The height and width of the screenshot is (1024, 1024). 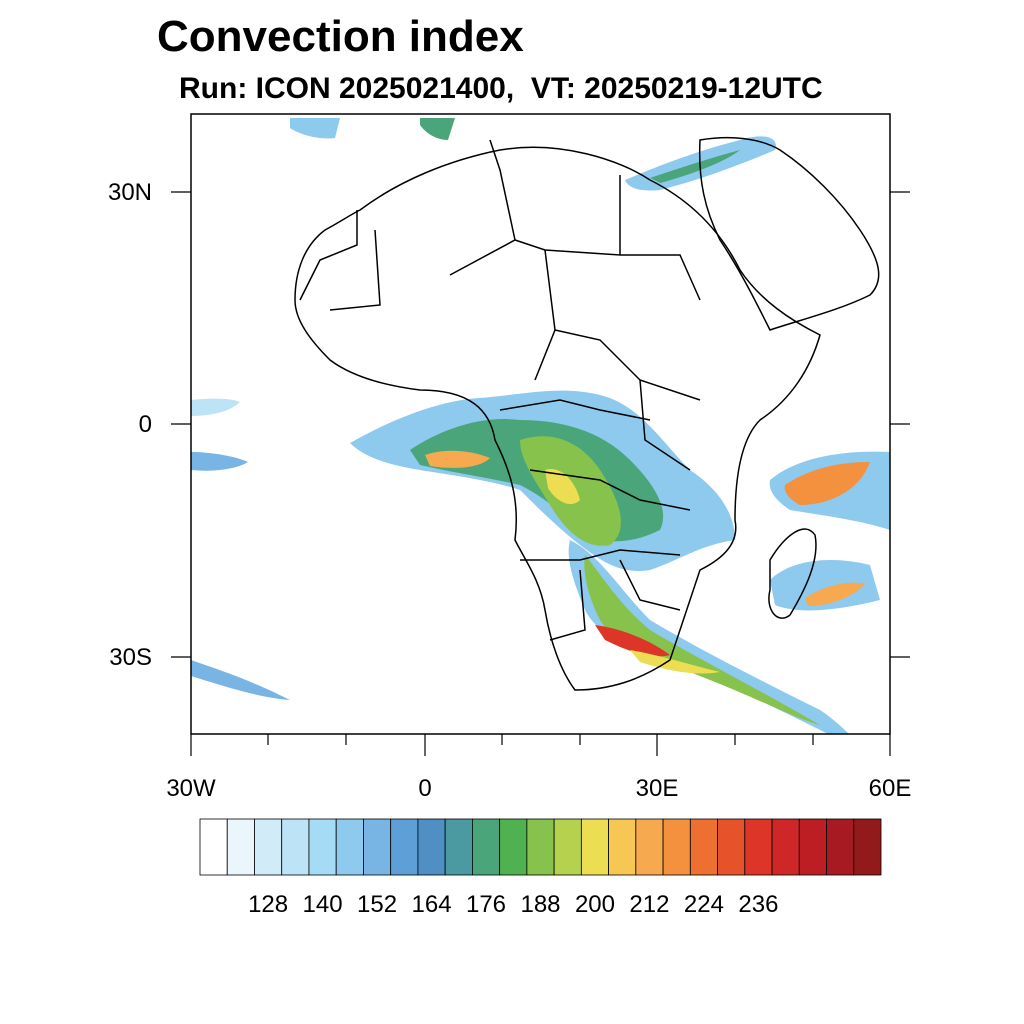 I want to click on lat-label-30n: 30N, so click(x=130, y=192).